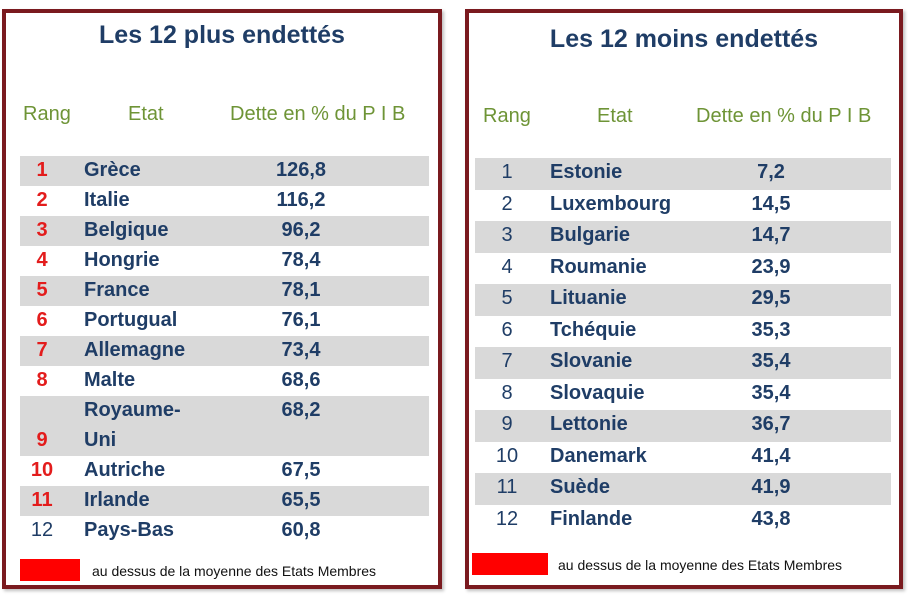 This screenshot has height=599, width=908. I want to click on state-cell: Roumanie, so click(598, 267).